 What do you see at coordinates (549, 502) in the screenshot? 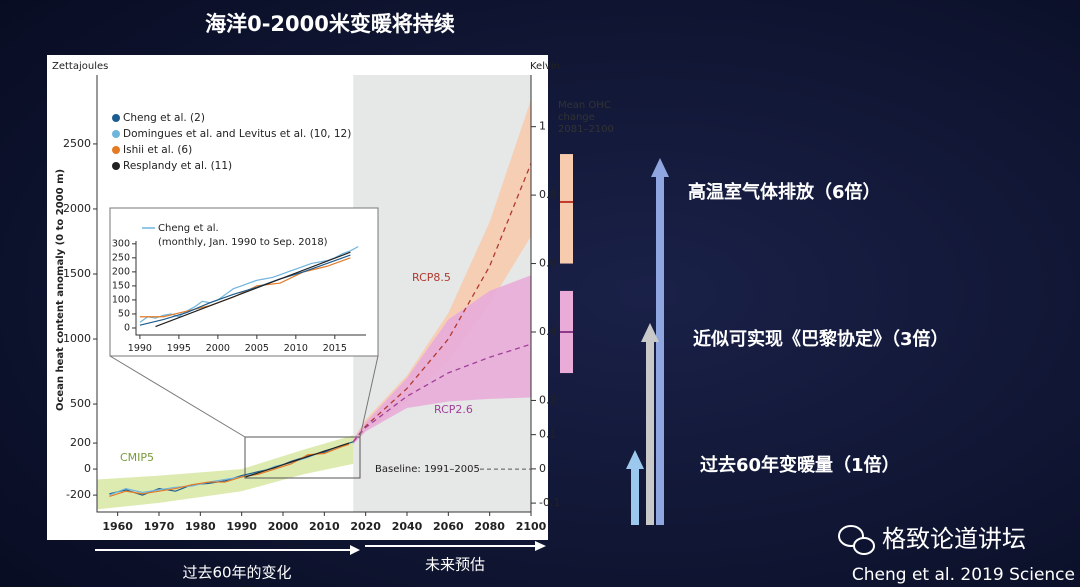
I see `y2-tick-label: -0.1` at bounding box center [549, 502].